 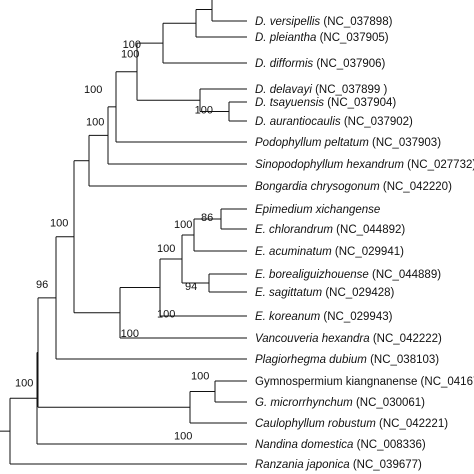 What do you see at coordinates (312, 339) in the screenshot?
I see `taxon-name: Vancouveria hexandra` at bounding box center [312, 339].